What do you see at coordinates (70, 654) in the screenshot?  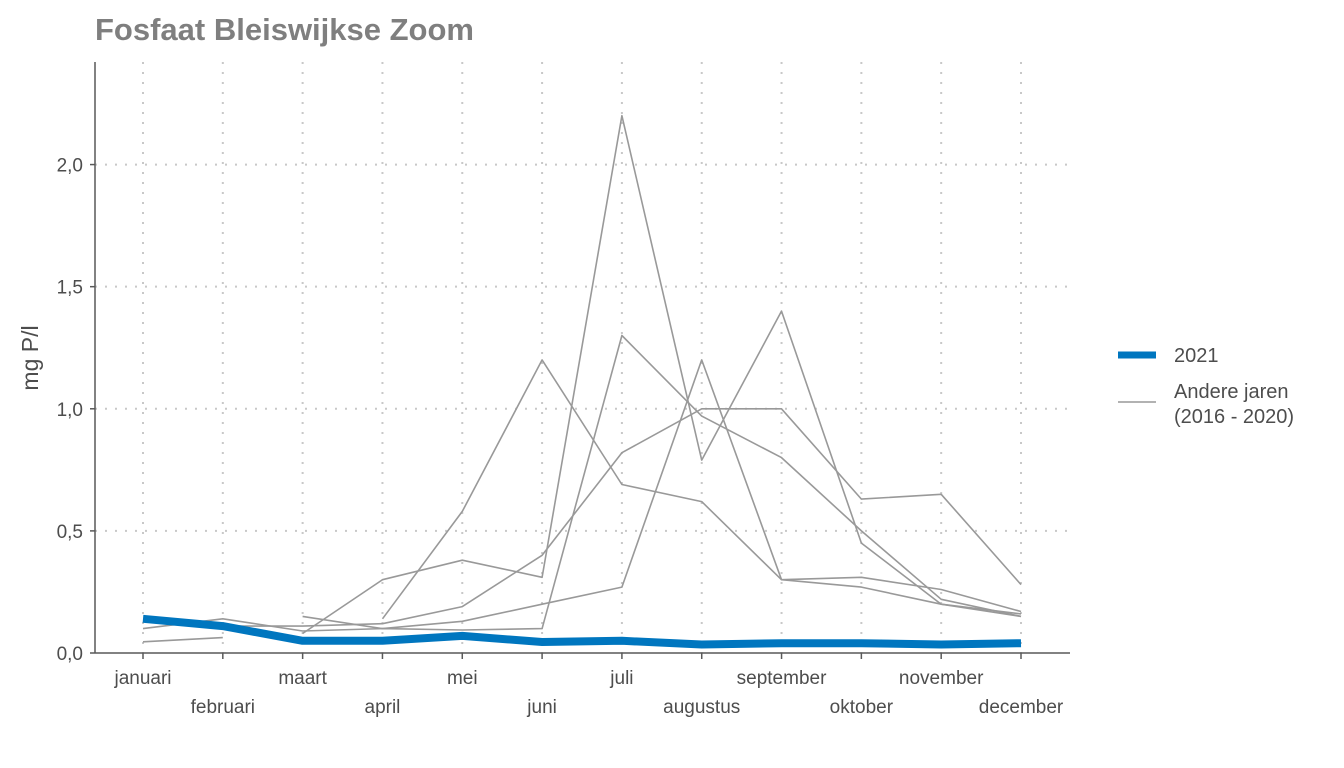 I see `y-tick-label: 0,0` at bounding box center [70, 654].